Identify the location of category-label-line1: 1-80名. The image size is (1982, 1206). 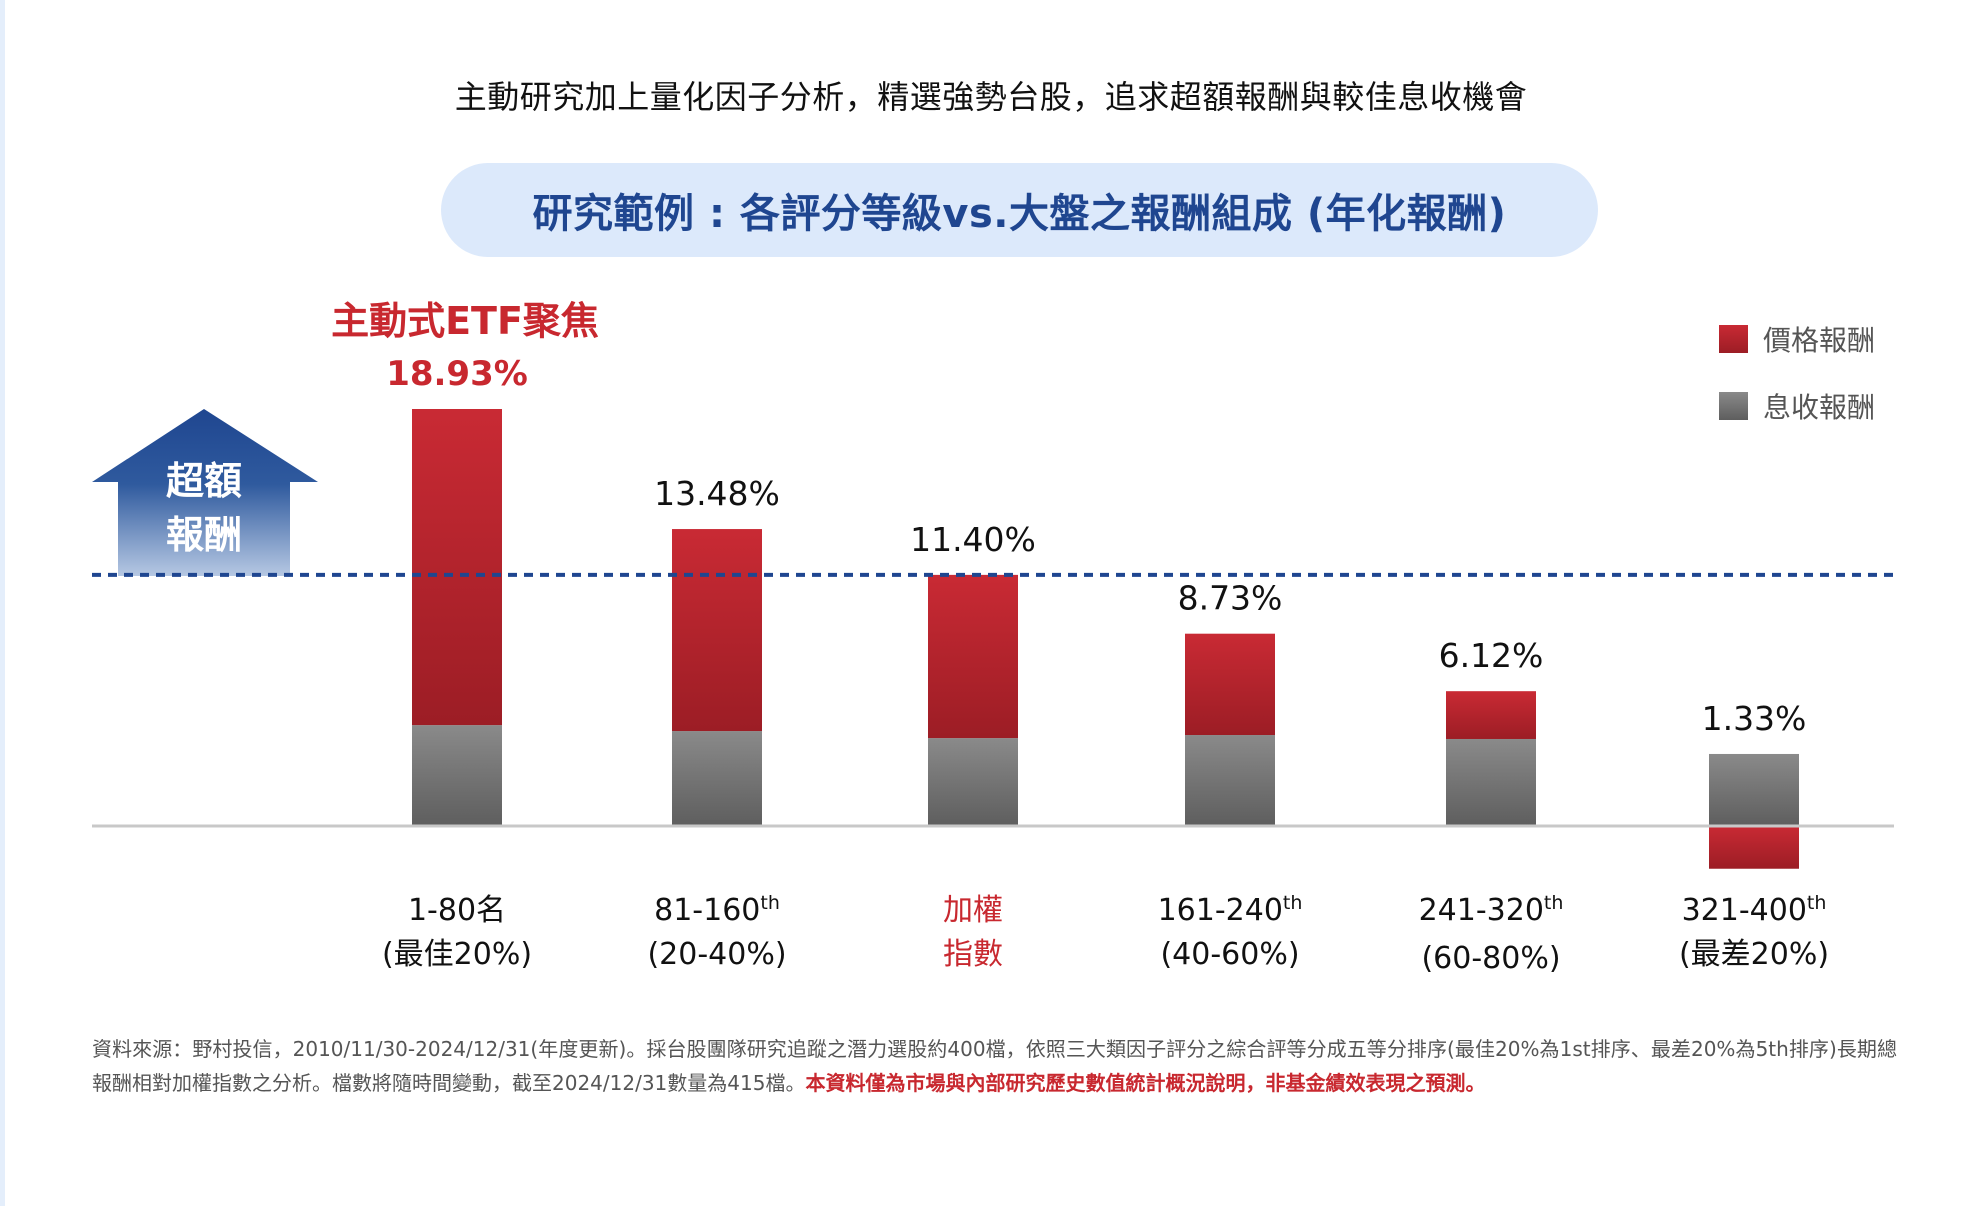
(457, 910).